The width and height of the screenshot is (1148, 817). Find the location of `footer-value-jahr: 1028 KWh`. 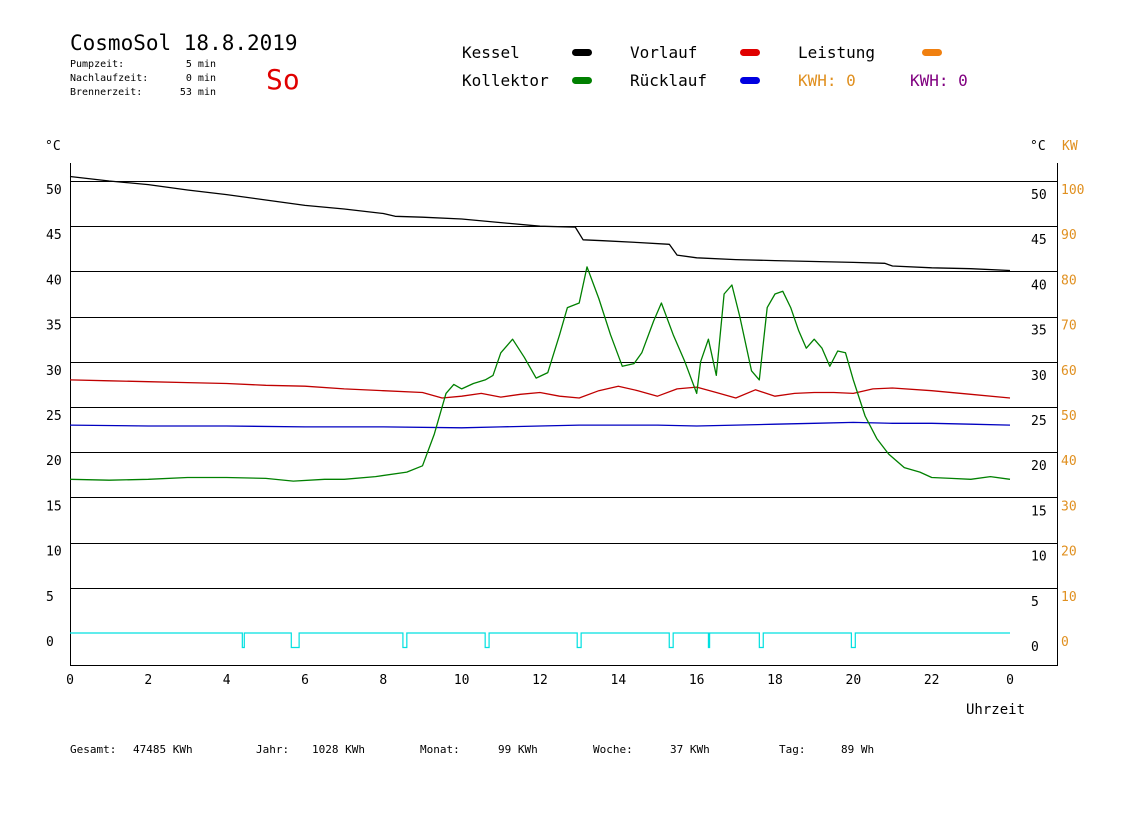

footer-value-jahr: 1028 KWh is located at coordinates (338, 749).